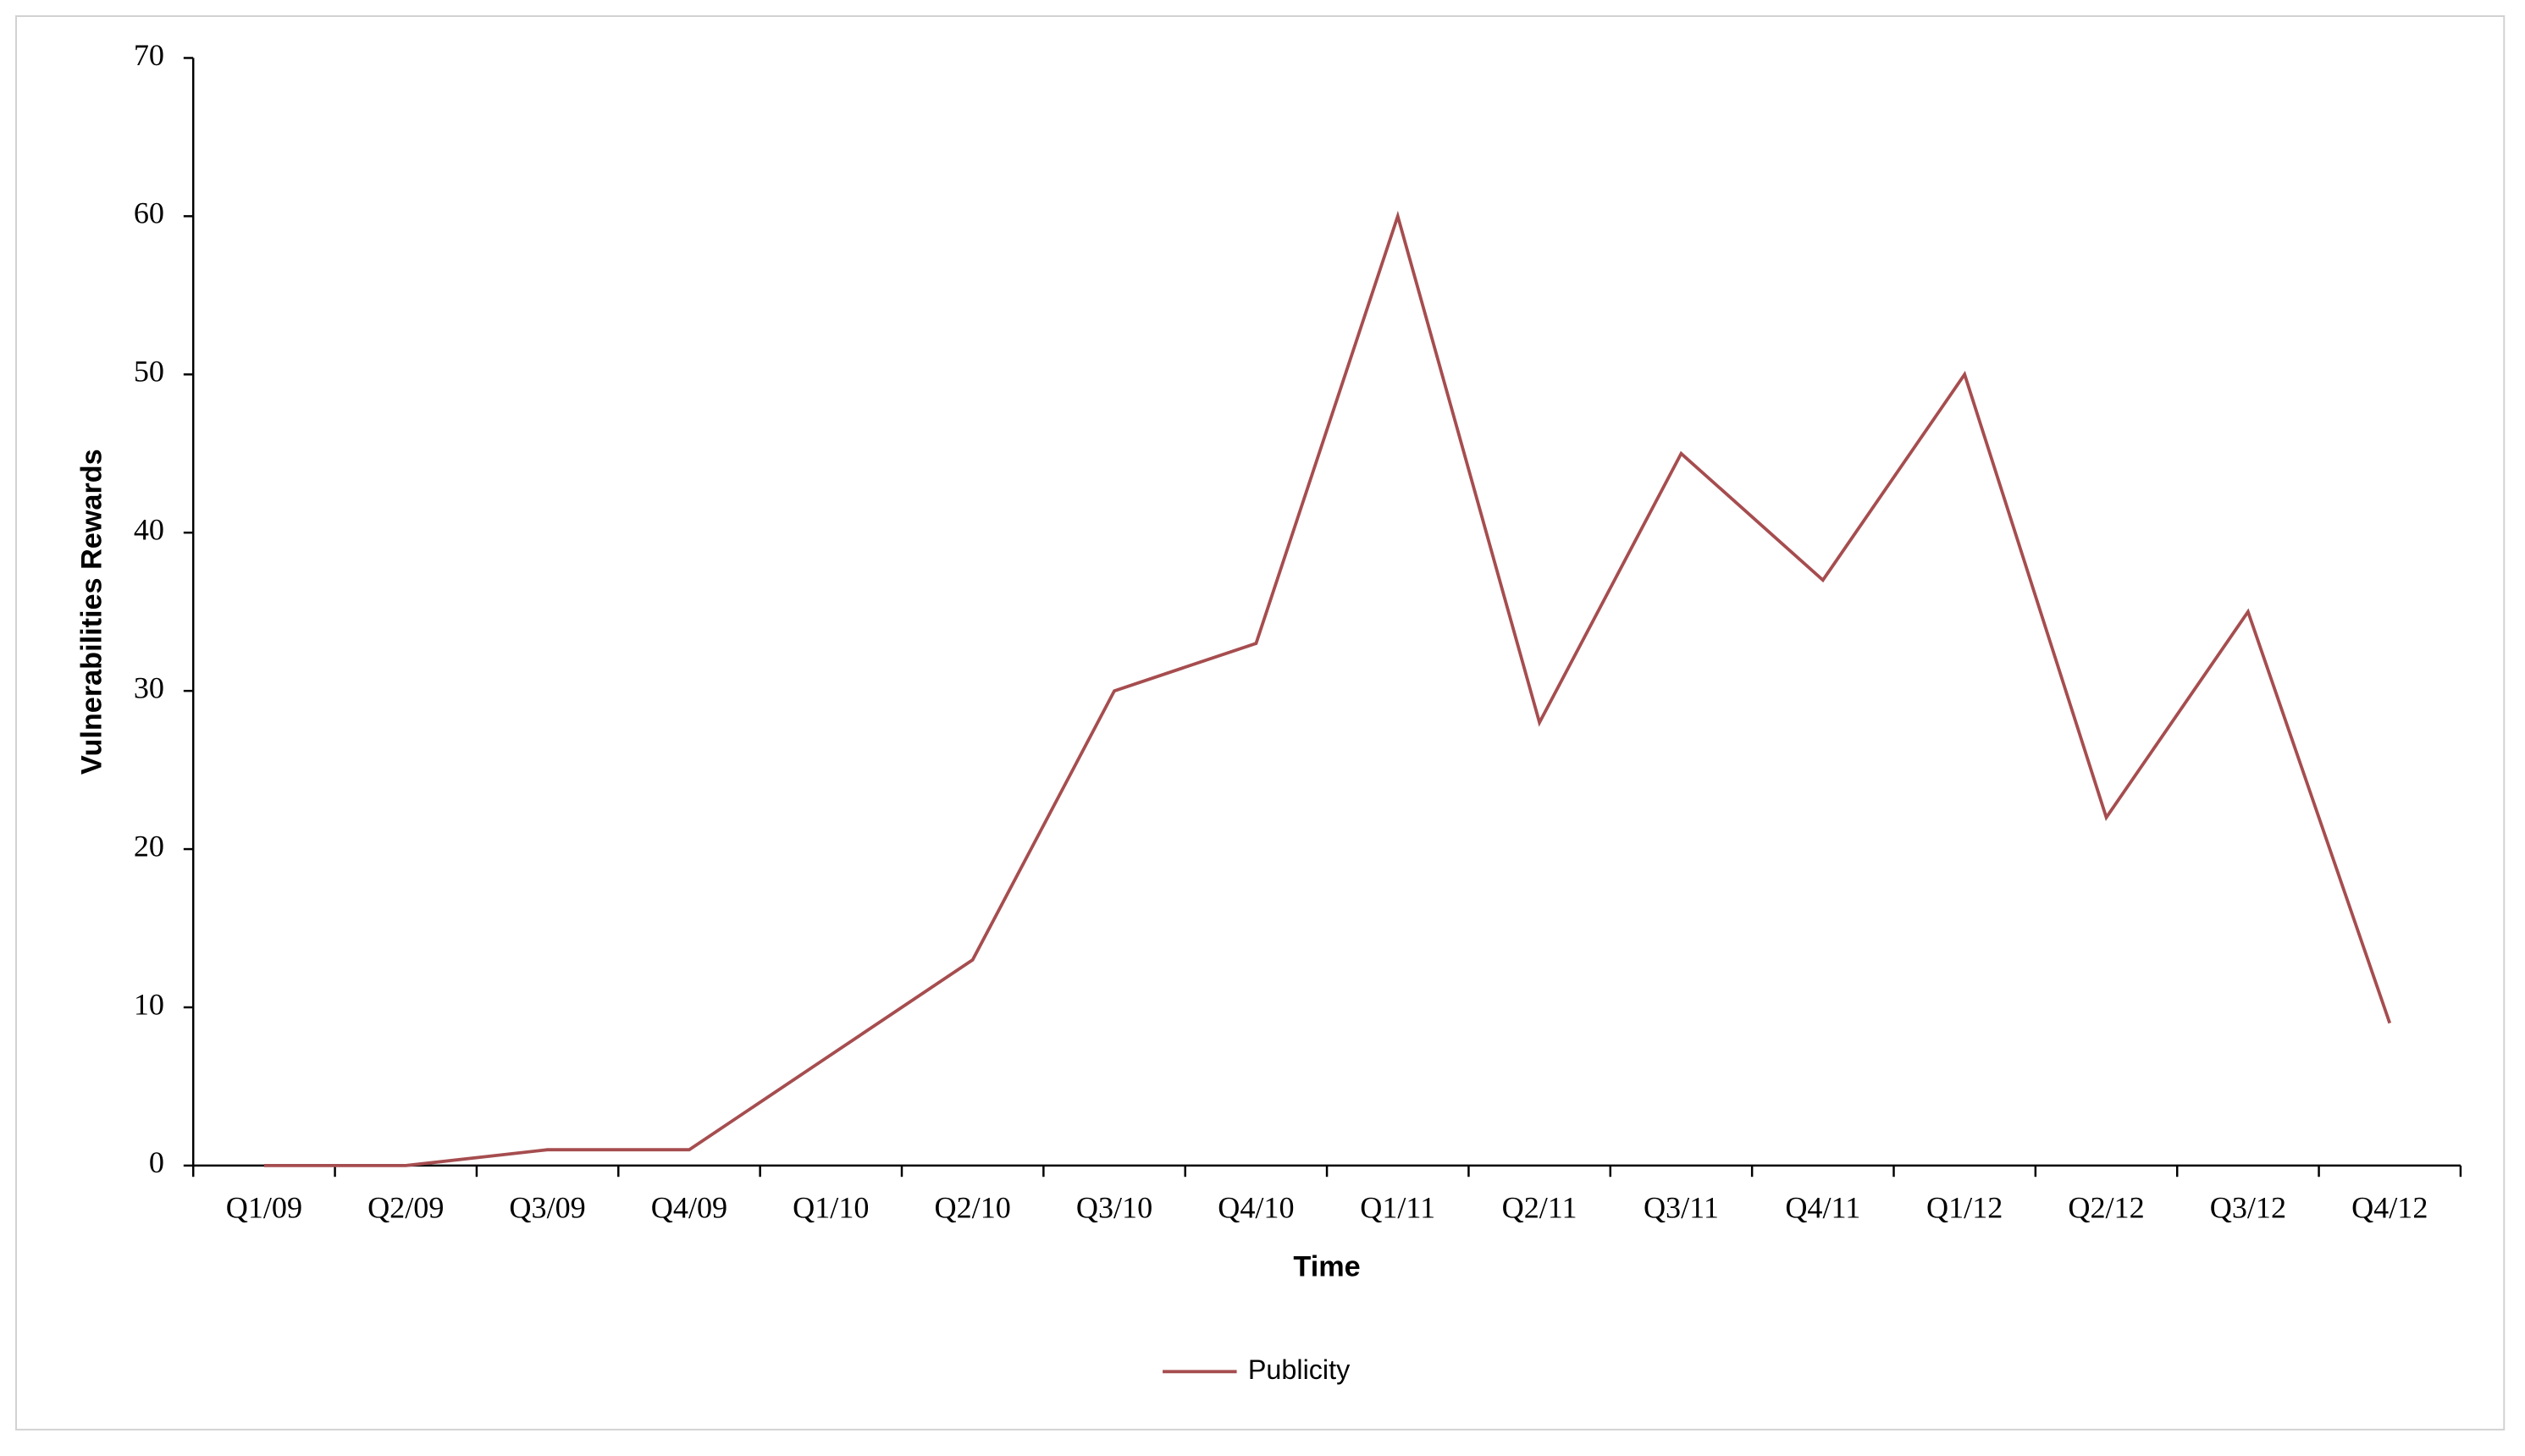  Describe the element at coordinates (547, 1207) in the screenshot. I see `x-tick-label: Q3/09` at that location.